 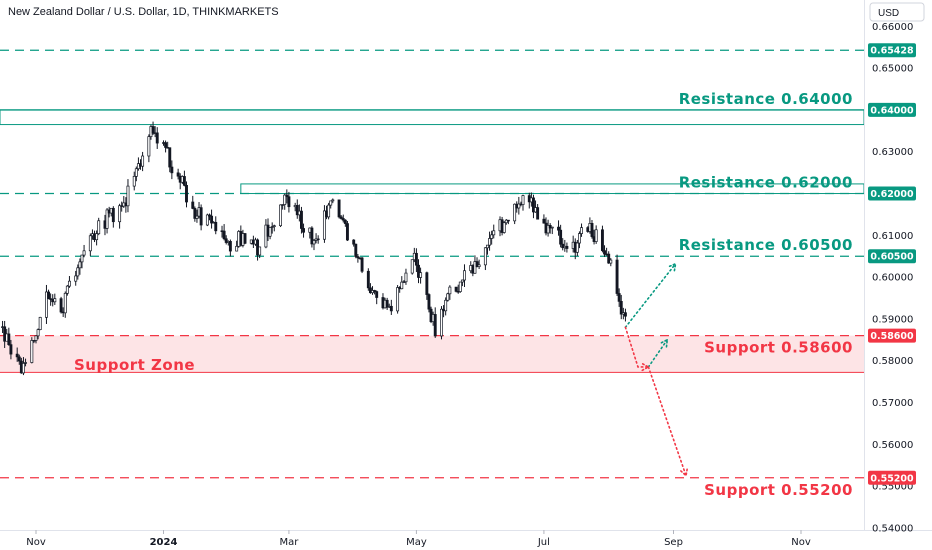 I want to click on projections-layer, so click(x=656, y=370).